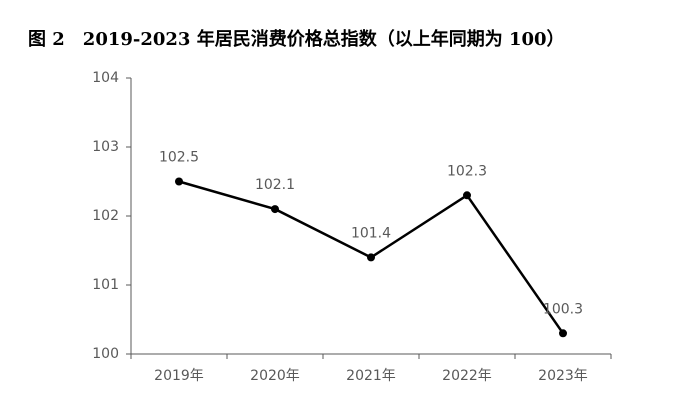  What do you see at coordinates (105, 78) in the screenshot?
I see `y-tick-label: 104` at bounding box center [105, 78].